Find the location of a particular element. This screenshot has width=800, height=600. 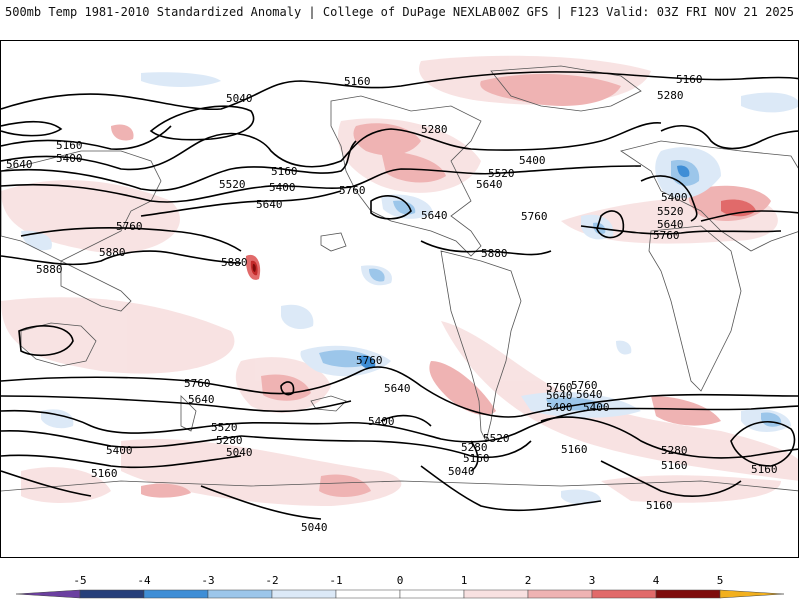

colorbar-tick: -1 is located at coordinates (335, 580).